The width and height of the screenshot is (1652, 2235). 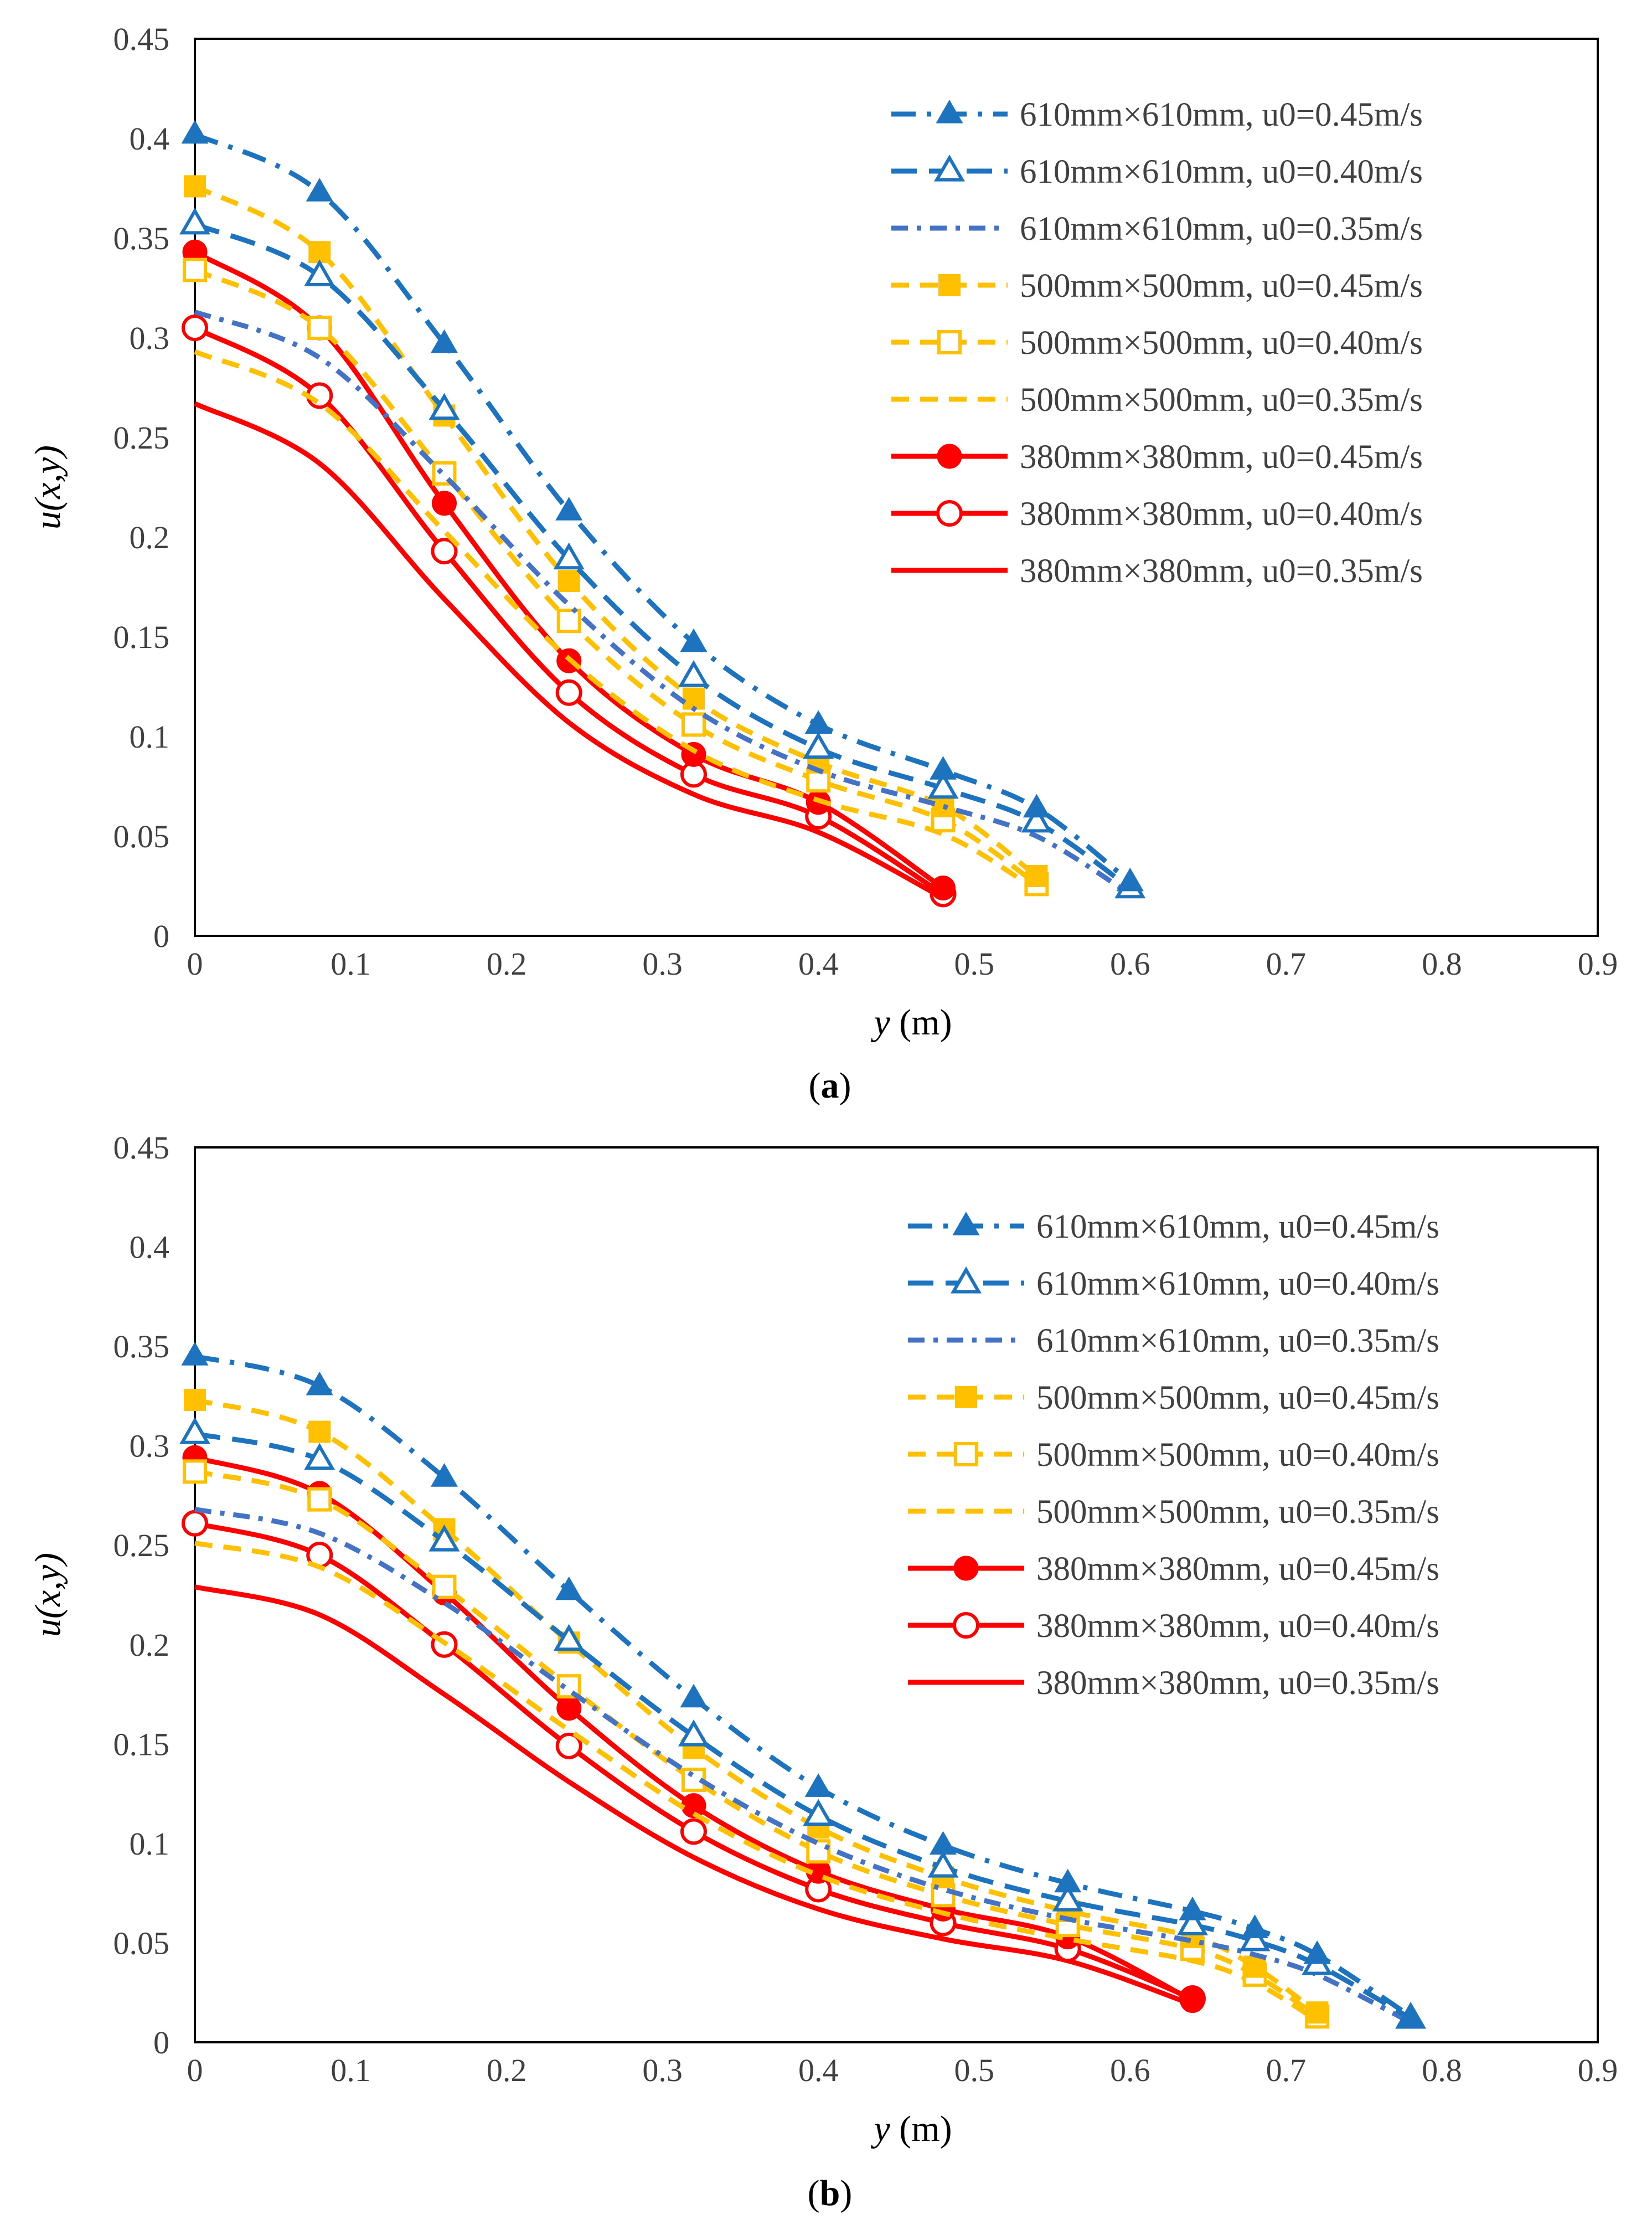 I want to click on x-axis-unit: (m), so click(x=921, y=2129).